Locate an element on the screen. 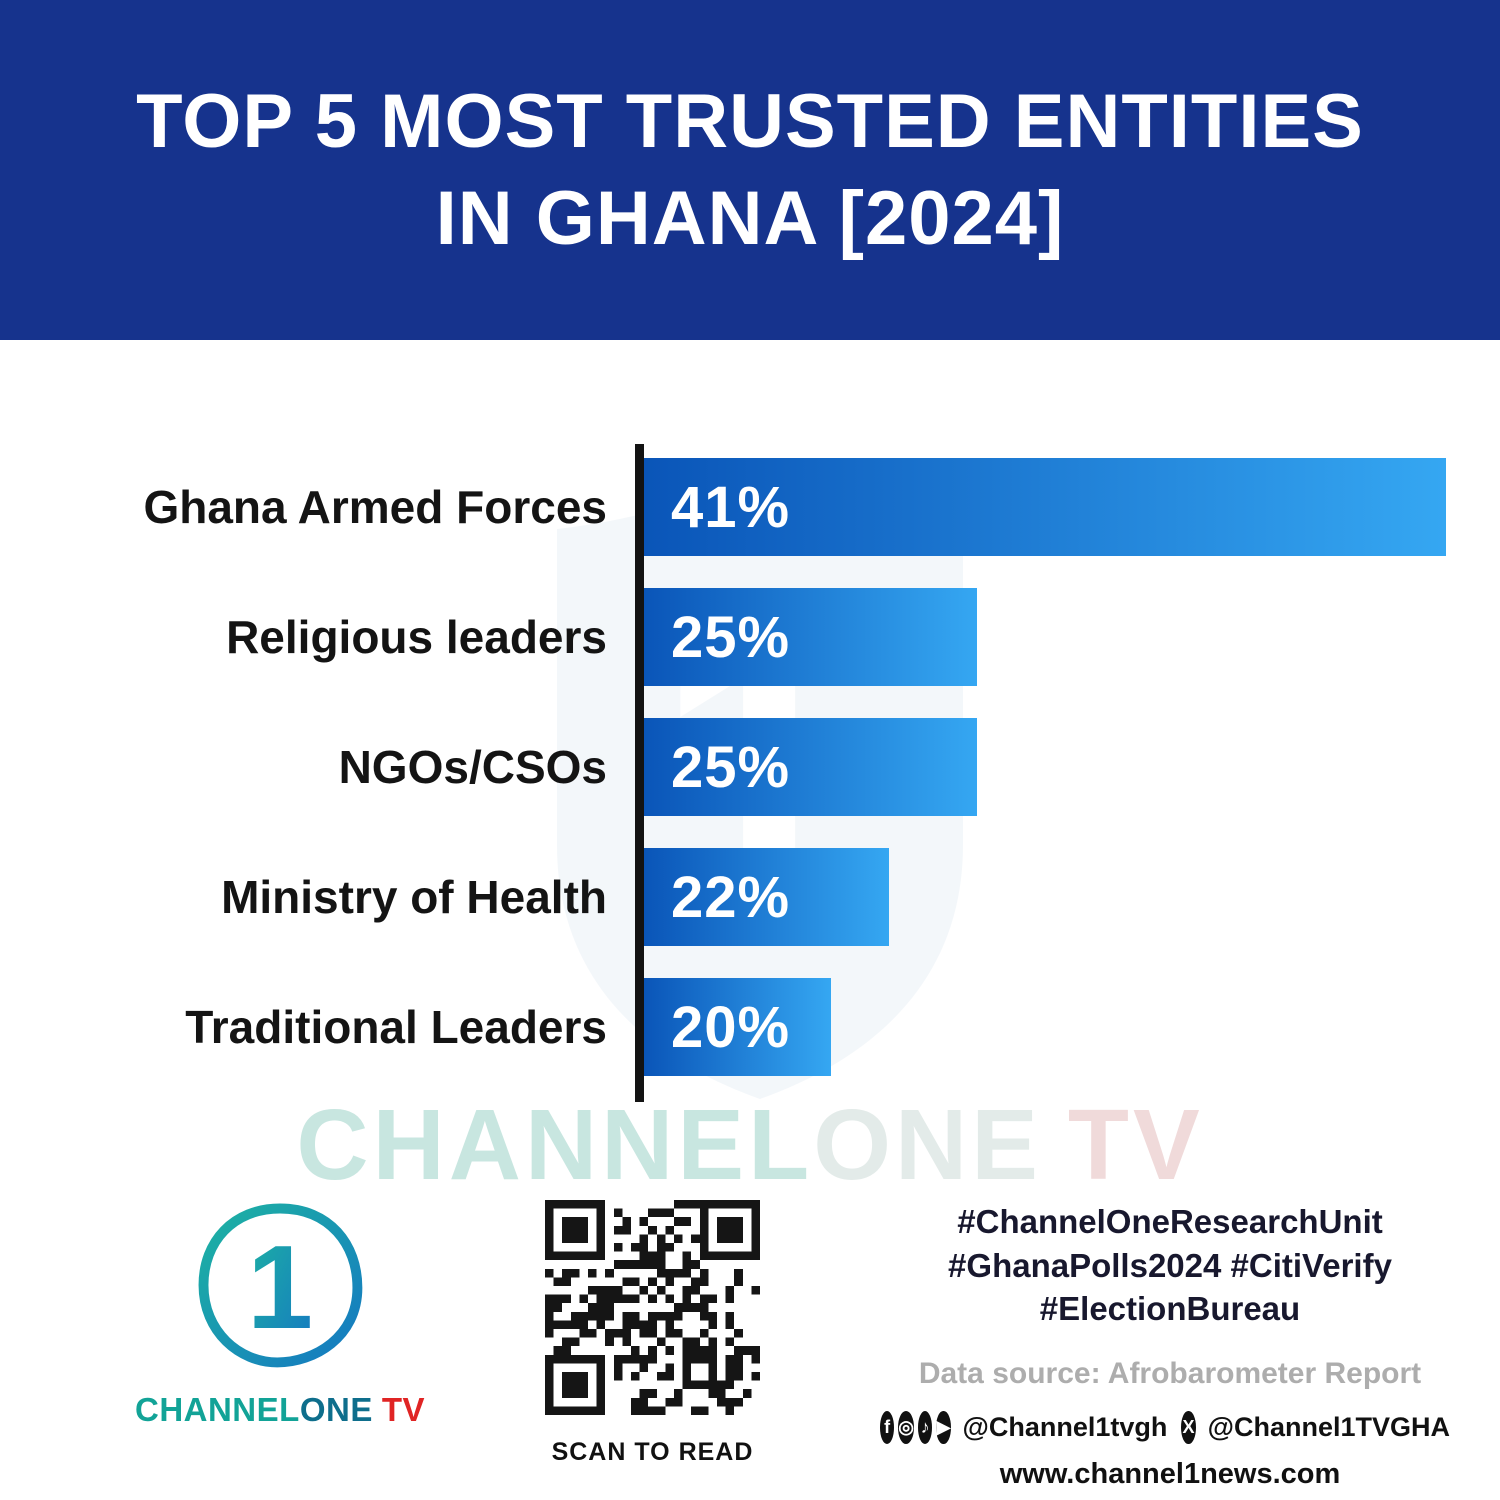 The image size is (1500, 1500). logo-one-glyph: 1 is located at coordinates (280, 1287).